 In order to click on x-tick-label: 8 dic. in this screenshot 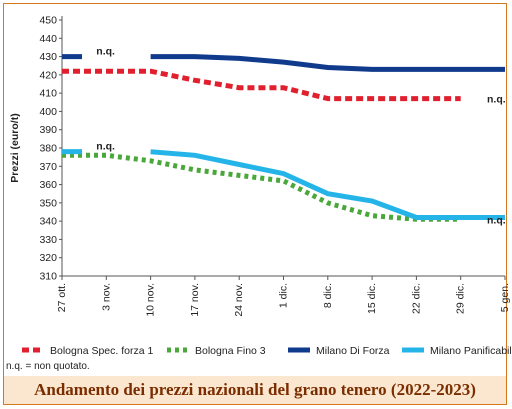, I will do `click(328, 295)`.